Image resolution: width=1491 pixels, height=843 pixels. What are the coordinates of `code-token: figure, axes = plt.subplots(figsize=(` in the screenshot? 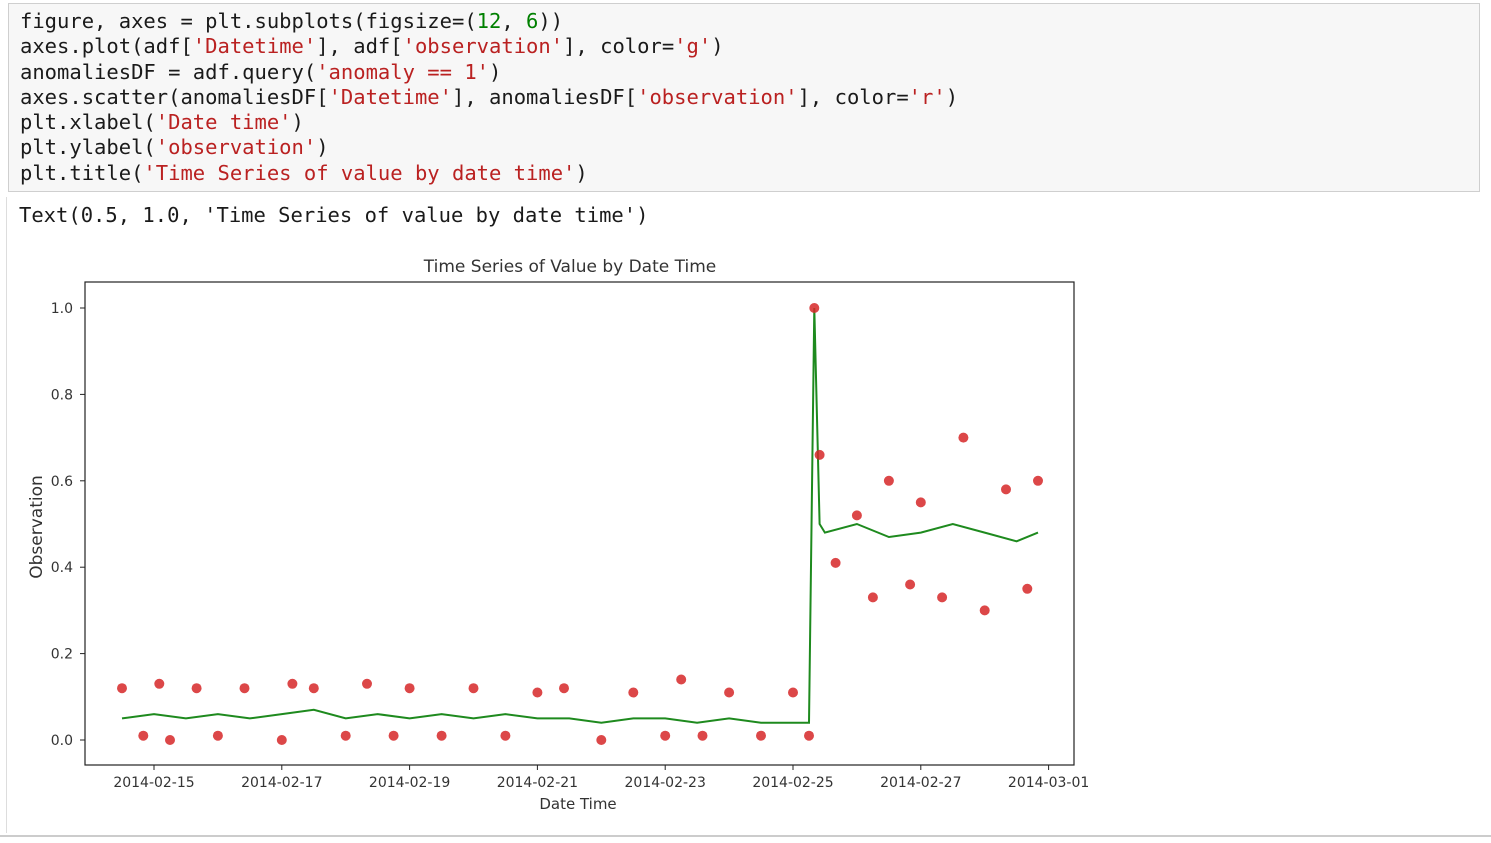 It's located at (248, 21).